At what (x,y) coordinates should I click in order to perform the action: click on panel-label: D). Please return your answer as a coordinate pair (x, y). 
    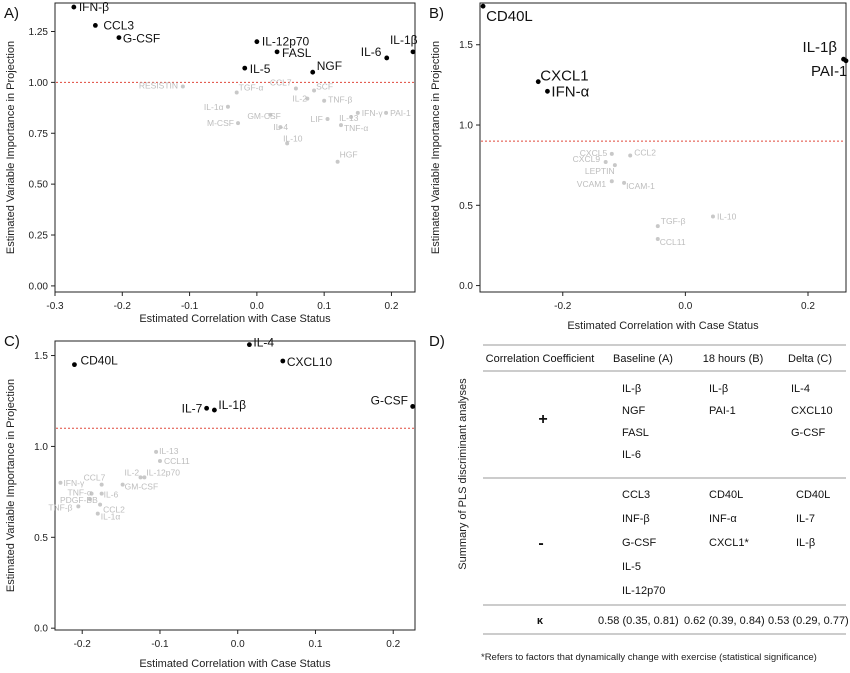
    Looking at the image, I should click on (437, 341).